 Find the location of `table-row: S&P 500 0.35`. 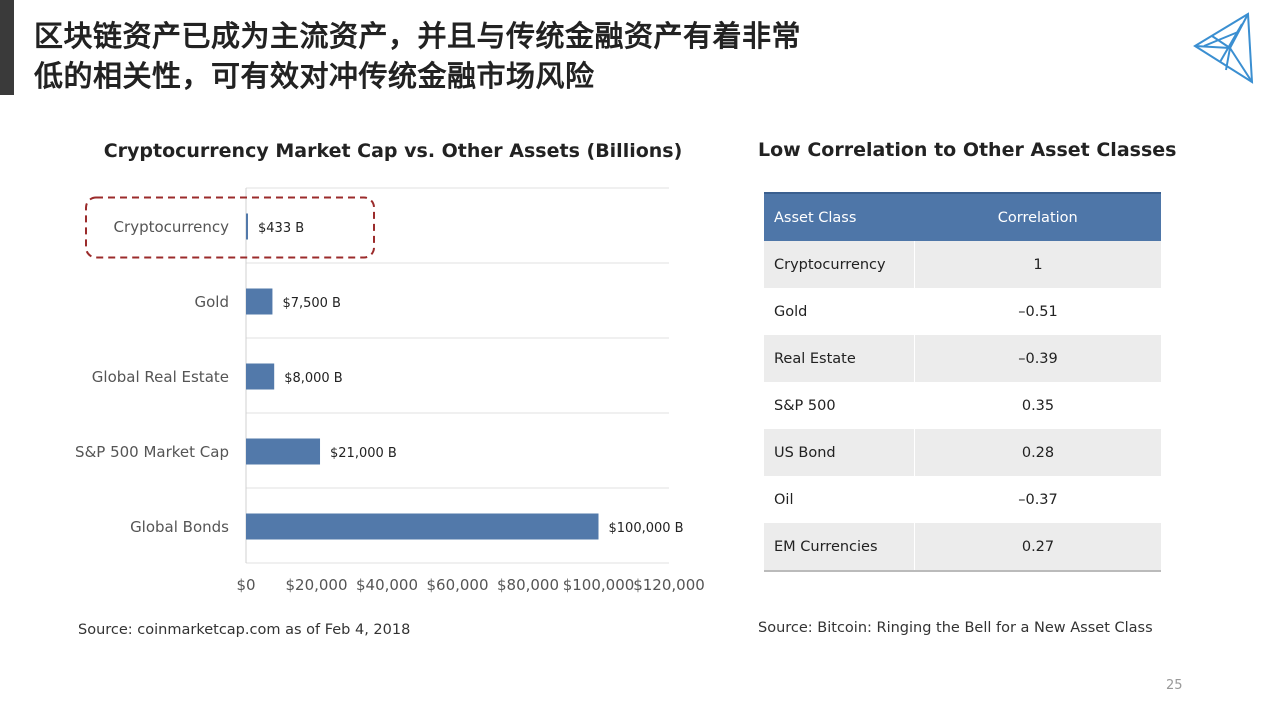

table-row: S&P 500 0.35 is located at coordinates (962, 405).